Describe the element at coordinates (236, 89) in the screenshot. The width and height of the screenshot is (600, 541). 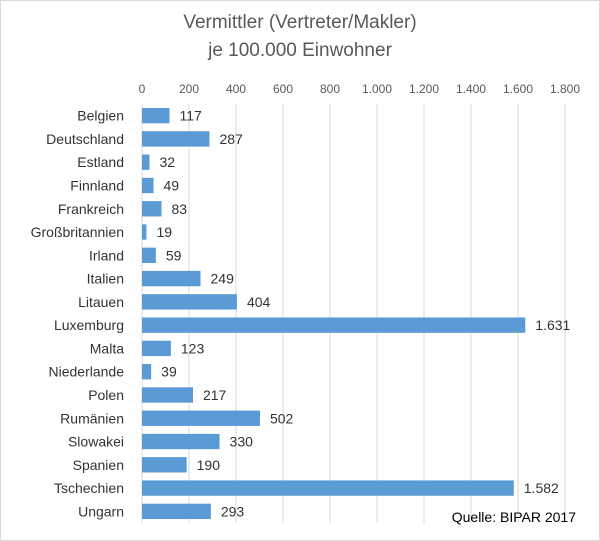
I see `x-tick-label: 400` at that location.